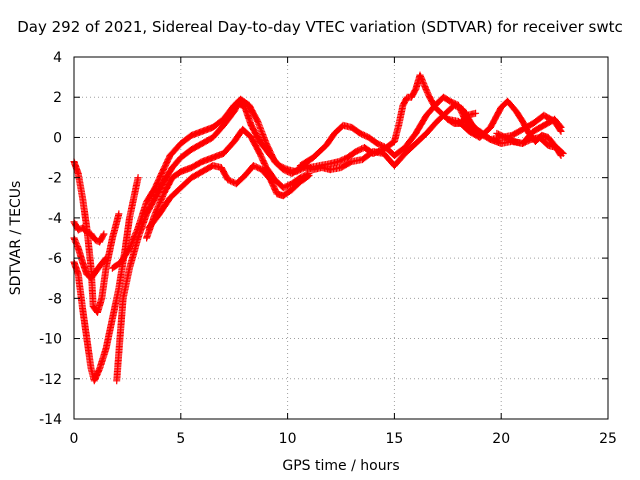 The image size is (640, 480). What do you see at coordinates (340, 466) in the screenshot?
I see `x-axis-label: GPS time / hours` at bounding box center [340, 466].